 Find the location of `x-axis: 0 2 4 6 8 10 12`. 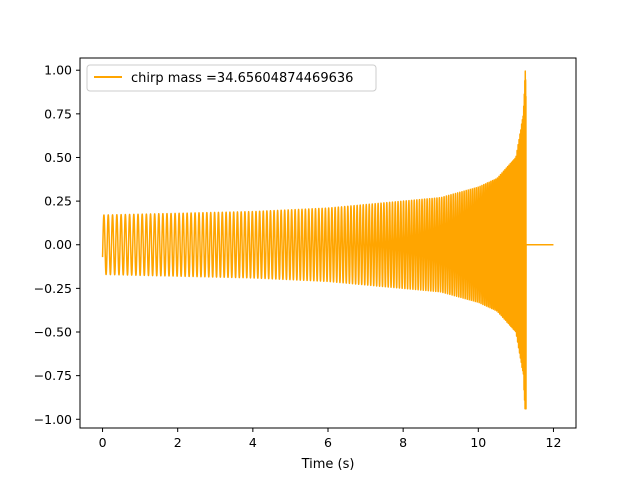

x-axis: 0 2 4 6 8 10 12 is located at coordinates (330, 439).